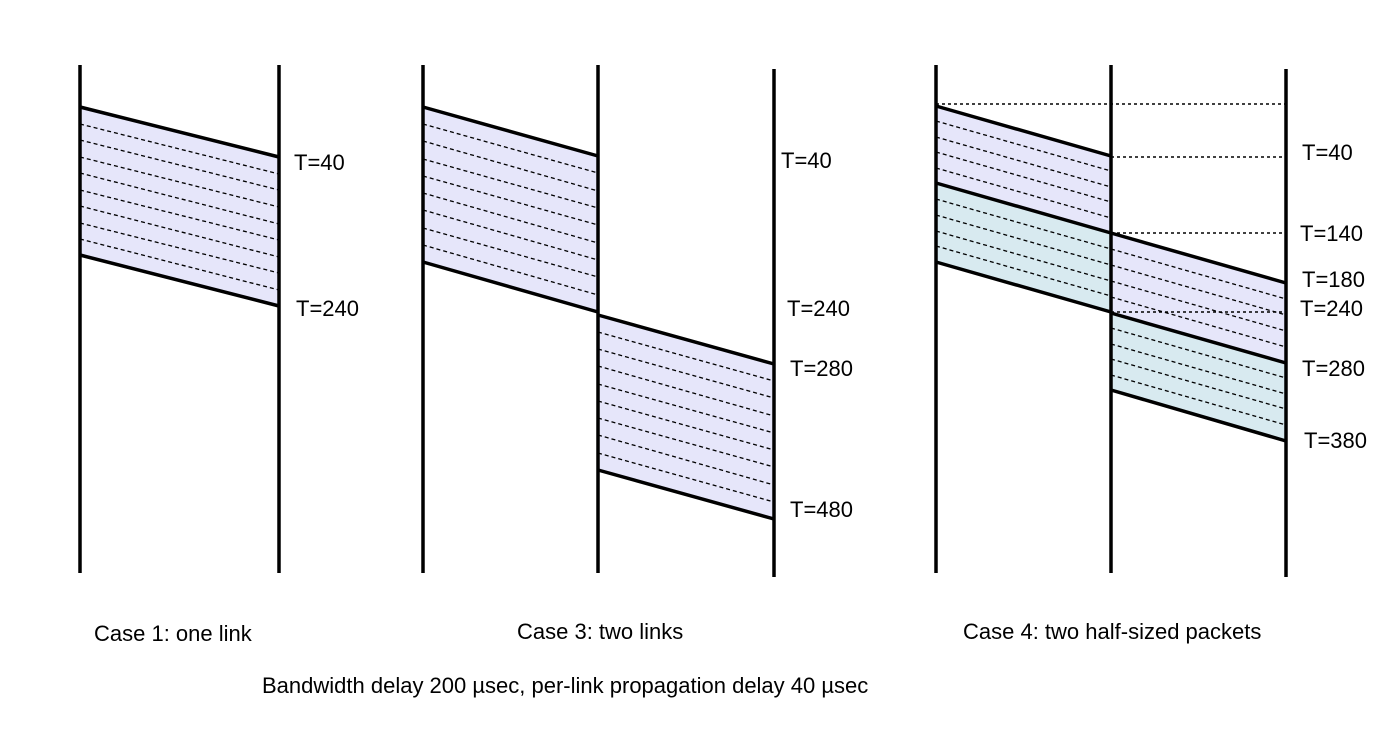  What do you see at coordinates (1023, 131) in the screenshot?
I see `case-4-packet-a-link-1-leading-edge` at bounding box center [1023, 131].